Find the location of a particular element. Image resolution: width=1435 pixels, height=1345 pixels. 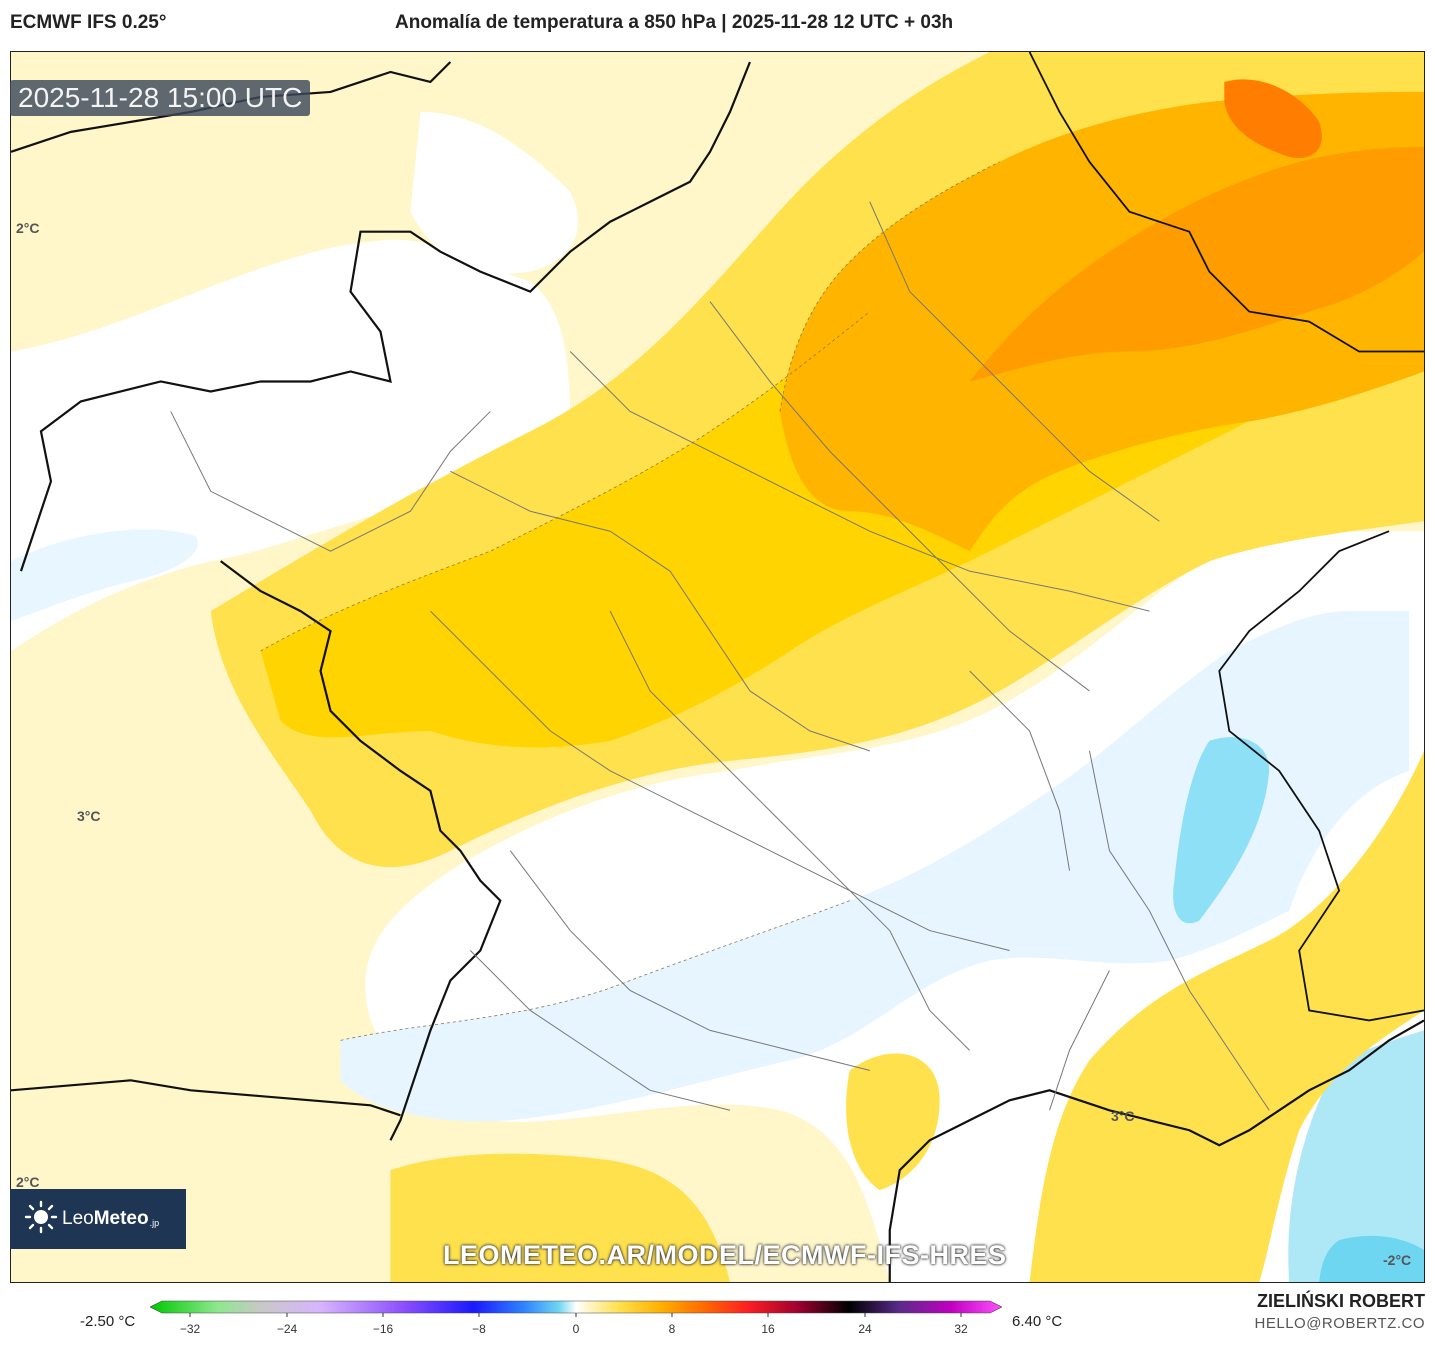

model-label: ECMWF IFS 0.25° is located at coordinates (88, 22).